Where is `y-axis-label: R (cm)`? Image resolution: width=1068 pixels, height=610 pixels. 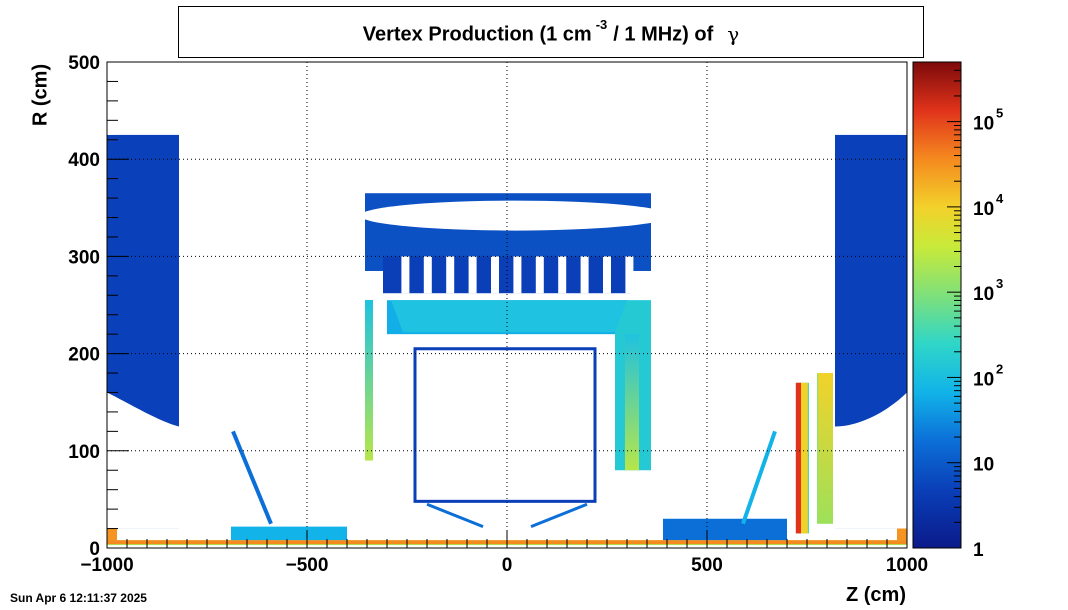 y-axis-label: R (cm) is located at coordinates (40, 95).